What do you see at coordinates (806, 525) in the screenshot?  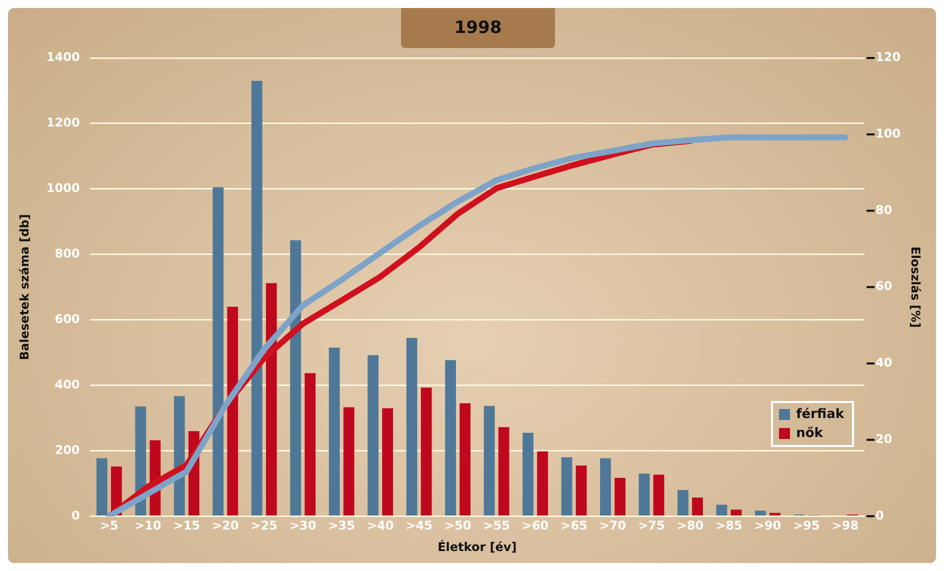 I see `x-tick-label: >95` at bounding box center [806, 525].